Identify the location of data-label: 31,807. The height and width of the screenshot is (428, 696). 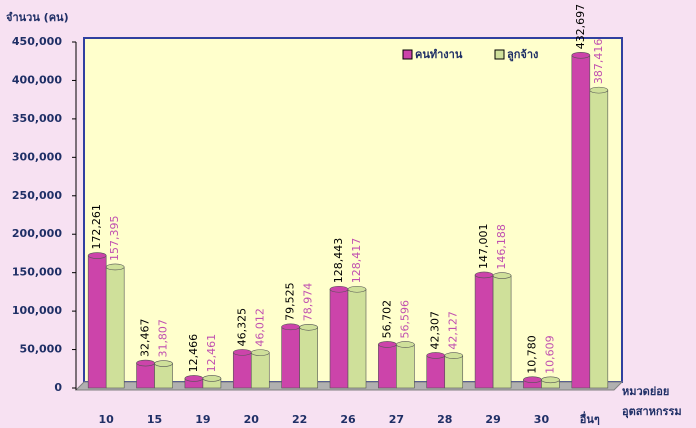
(163, 338).